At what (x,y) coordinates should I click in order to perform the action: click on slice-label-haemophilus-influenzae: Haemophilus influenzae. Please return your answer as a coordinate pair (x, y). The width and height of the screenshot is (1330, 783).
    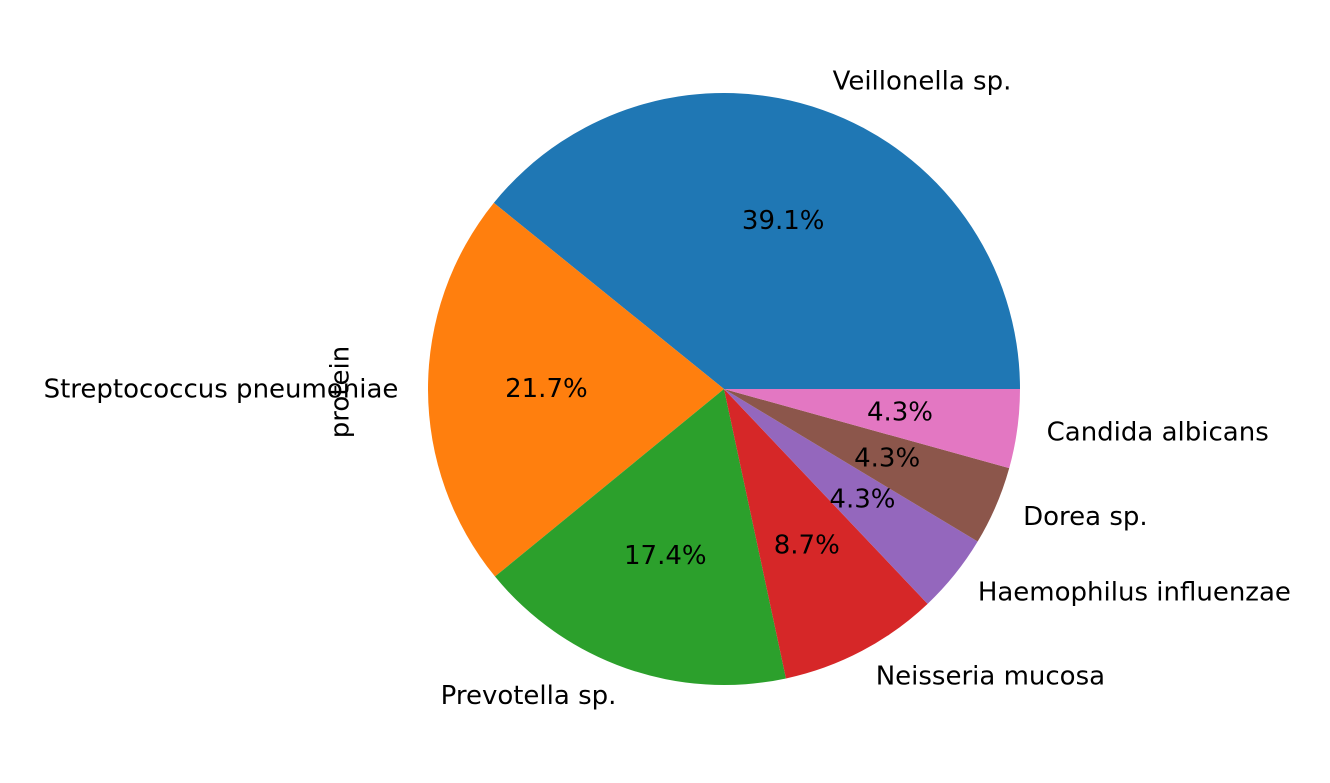
    Looking at the image, I should click on (1134, 592).